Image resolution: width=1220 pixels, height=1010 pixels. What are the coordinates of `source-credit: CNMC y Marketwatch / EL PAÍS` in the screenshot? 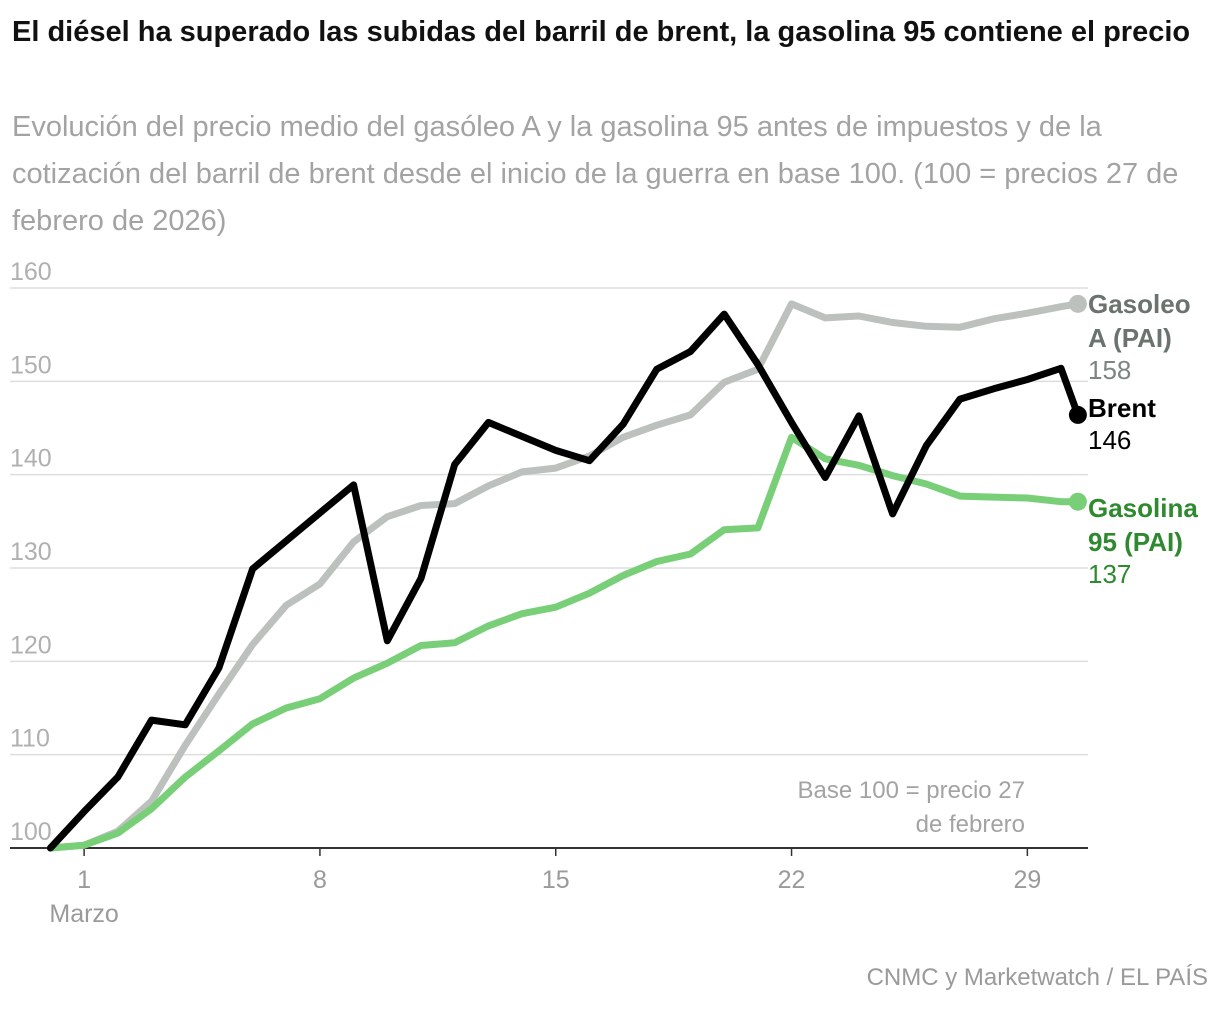 It's located at (1037, 977).